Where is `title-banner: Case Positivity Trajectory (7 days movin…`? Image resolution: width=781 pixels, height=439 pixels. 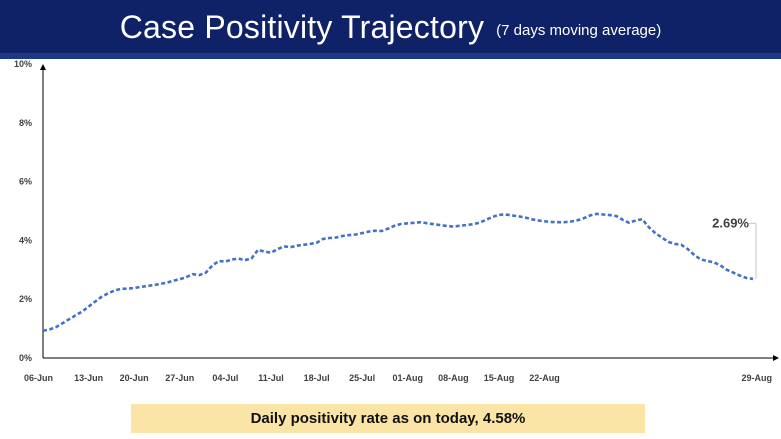 title-banner: Case Positivity Trajectory (7 days movin… is located at coordinates (390, 26).